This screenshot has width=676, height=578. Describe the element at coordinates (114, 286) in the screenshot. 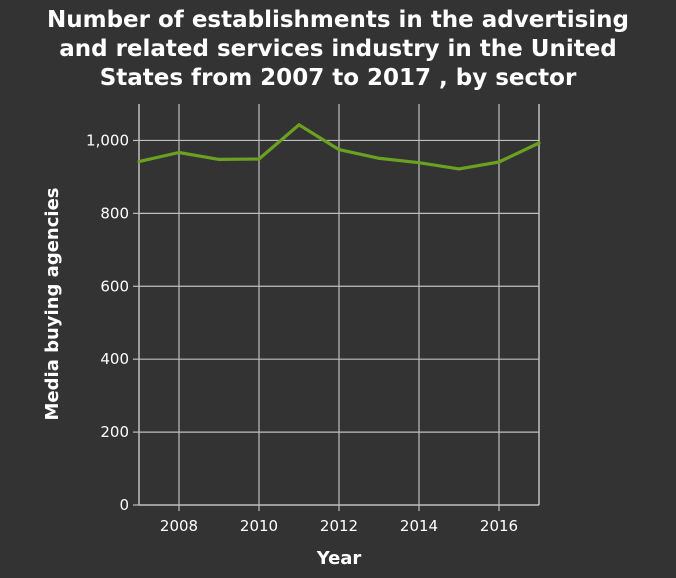

I see `y-tick-label: 600` at that location.